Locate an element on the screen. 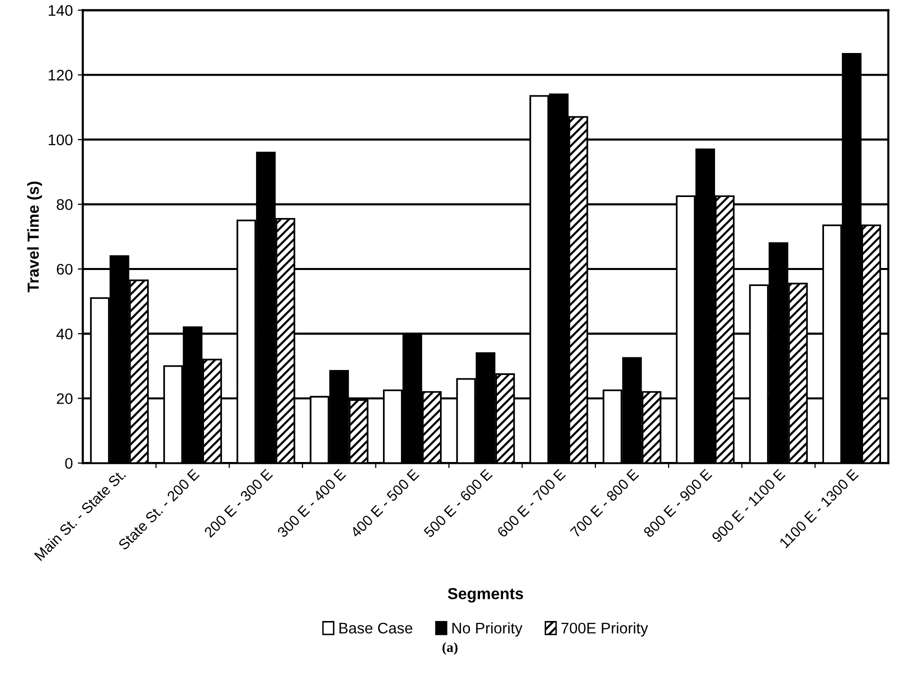 The image size is (900, 679). y-tick-label: 20 is located at coordinates (64, 398).